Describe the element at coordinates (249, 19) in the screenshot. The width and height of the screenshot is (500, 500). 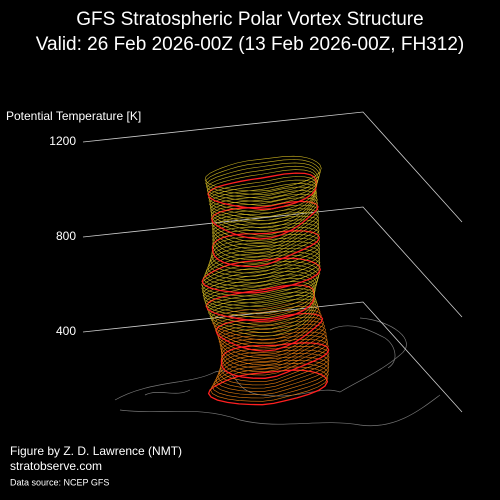
I see `chart-title: GFS Stratospheric Polar Vortex Structure` at that location.